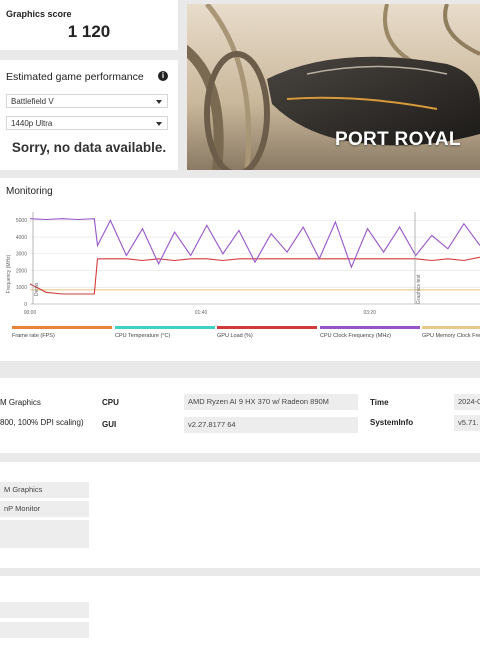  What do you see at coordinates (163, 76) in the screenshot?
I see `info-icon: i` at bounding box center [163, 76].